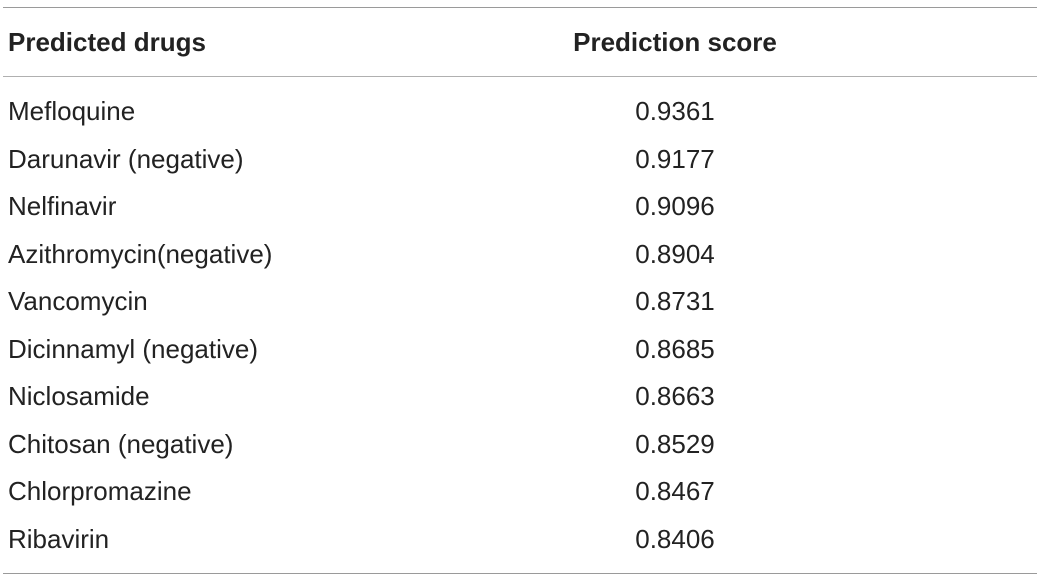 The width and height of the screenshot is (1040, 580). I want to click on table-top-rule, so click(520, 7).